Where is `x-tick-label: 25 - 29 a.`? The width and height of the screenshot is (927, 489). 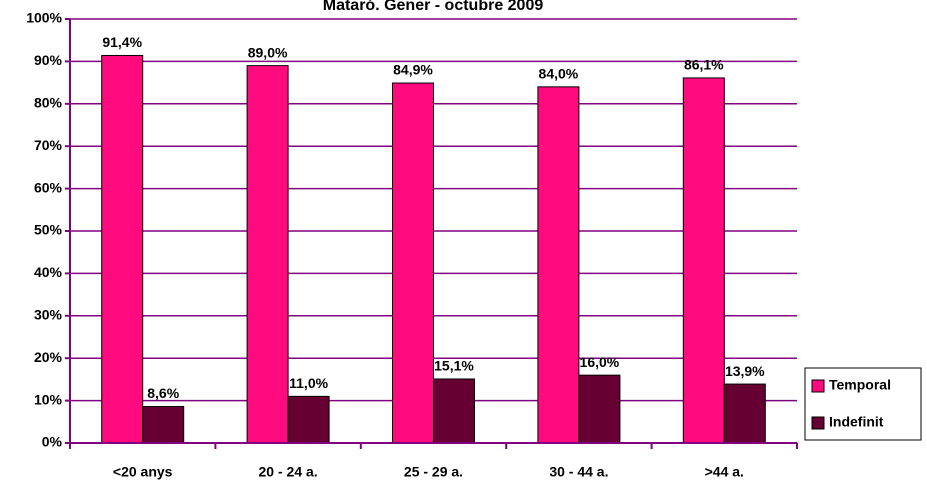
x-tick-label: 25 - 29 a. is located at coordinates (433, 472).